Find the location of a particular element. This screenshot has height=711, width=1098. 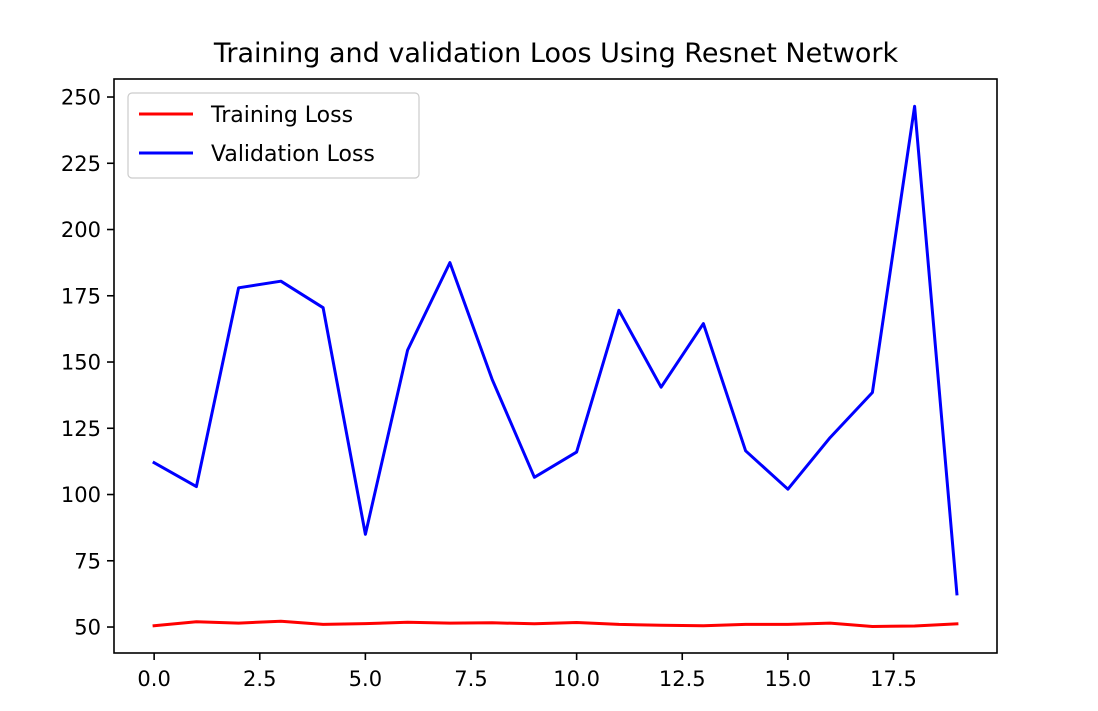

legend-box is located at coordinates (273, 135).